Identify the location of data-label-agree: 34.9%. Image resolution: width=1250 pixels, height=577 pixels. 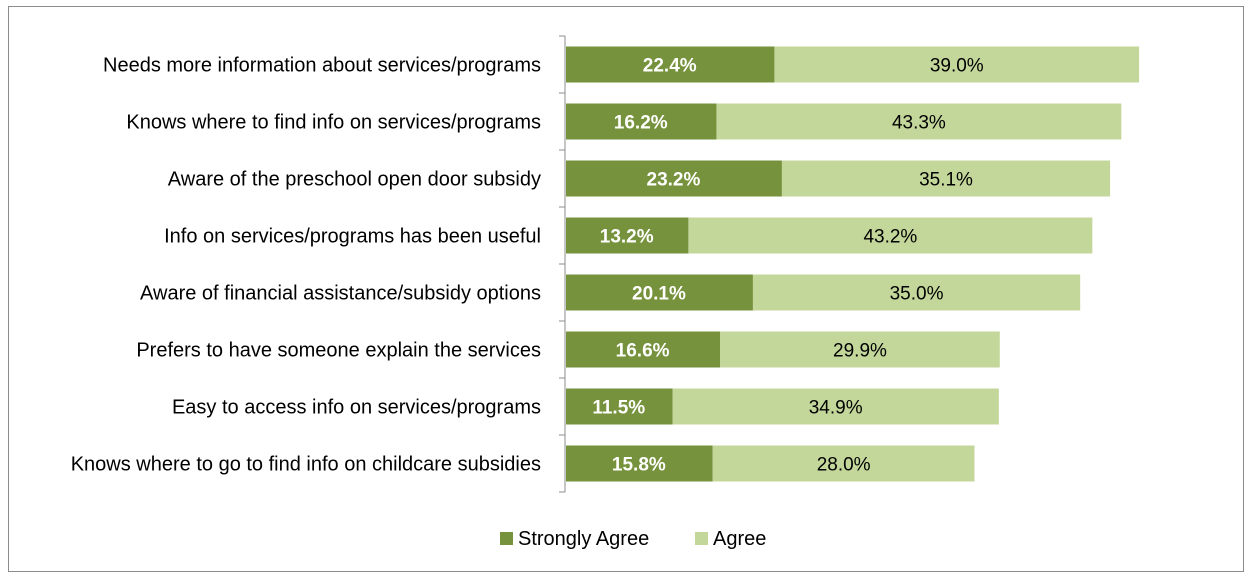
(836, 408).